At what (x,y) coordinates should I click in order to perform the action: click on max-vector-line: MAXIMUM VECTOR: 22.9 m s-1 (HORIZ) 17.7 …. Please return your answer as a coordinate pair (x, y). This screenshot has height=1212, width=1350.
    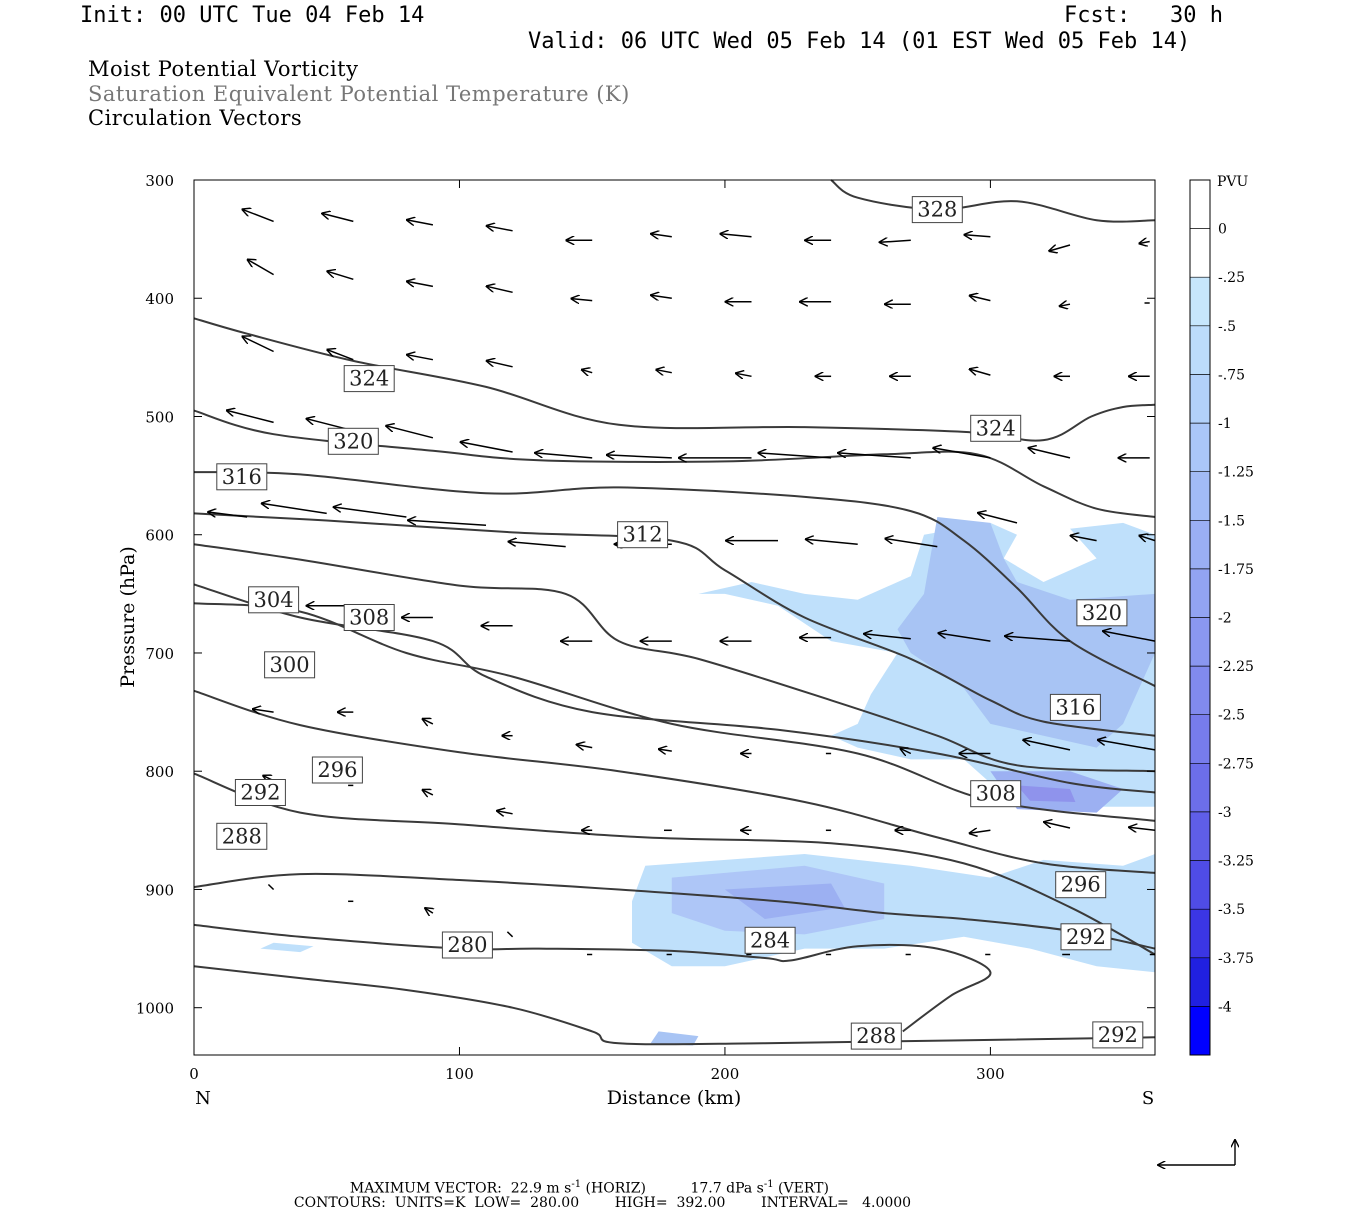
    Looking at the image, I should click on (585, 1178).